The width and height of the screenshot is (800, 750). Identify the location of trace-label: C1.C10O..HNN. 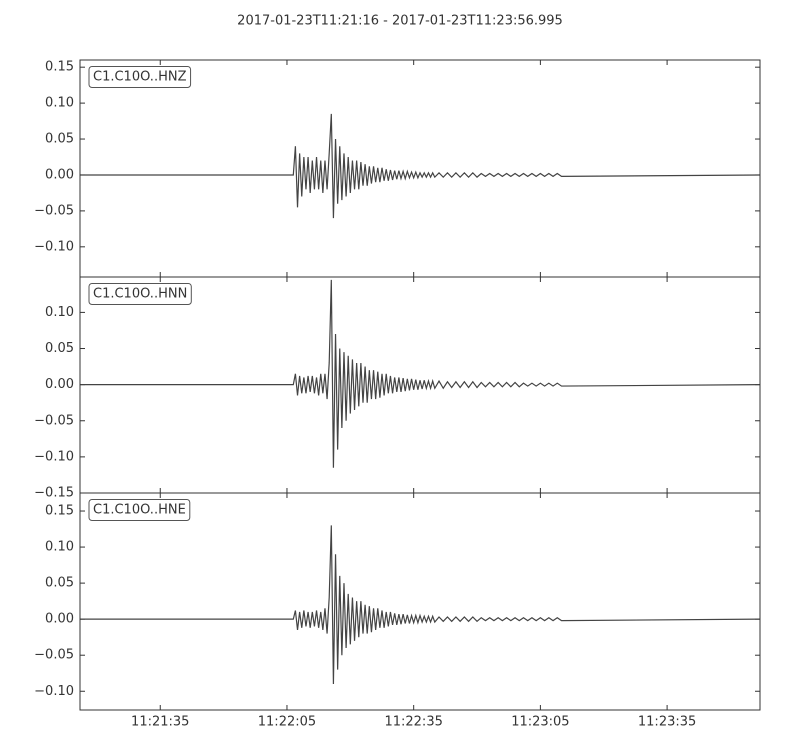
(140, 294).